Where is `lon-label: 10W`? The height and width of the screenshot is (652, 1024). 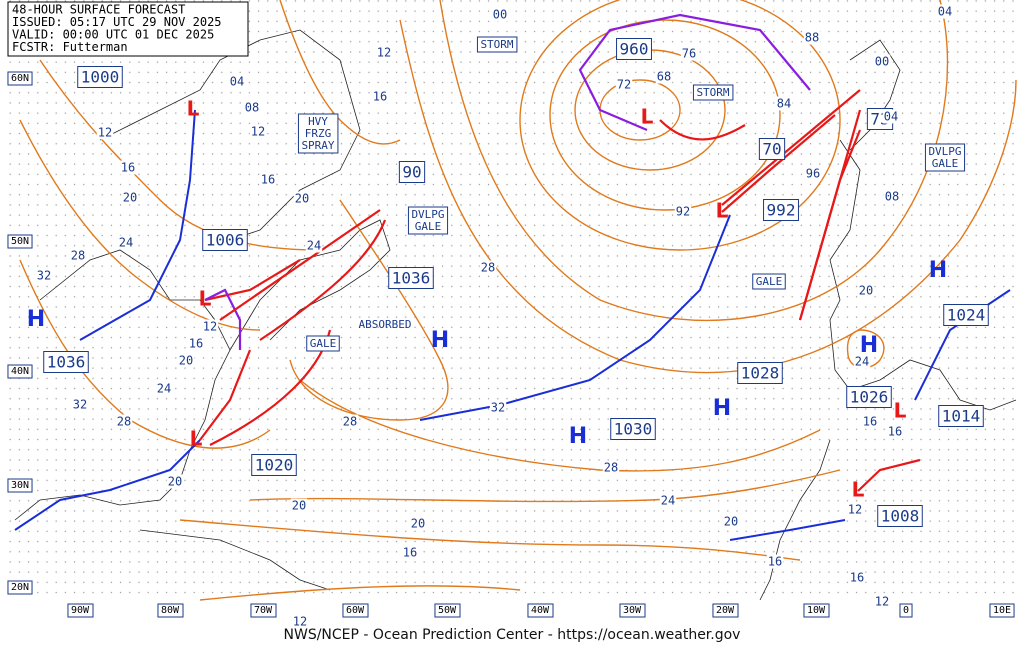 lon-label: 10W is located at coordinates (816, 610).